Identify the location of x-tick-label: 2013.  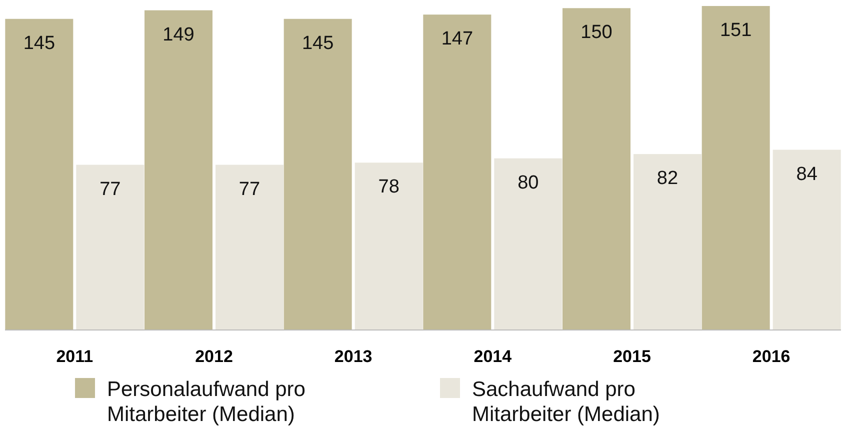
(353, 356).